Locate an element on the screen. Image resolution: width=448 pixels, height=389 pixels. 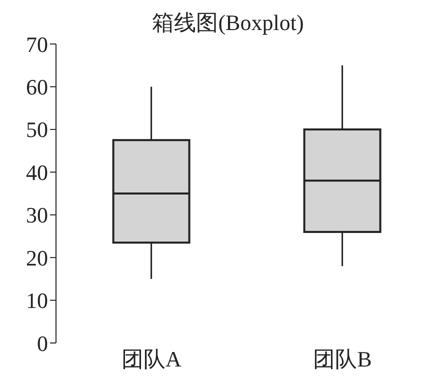
y-tick-label: 10 is located at coordinates (37, 301).